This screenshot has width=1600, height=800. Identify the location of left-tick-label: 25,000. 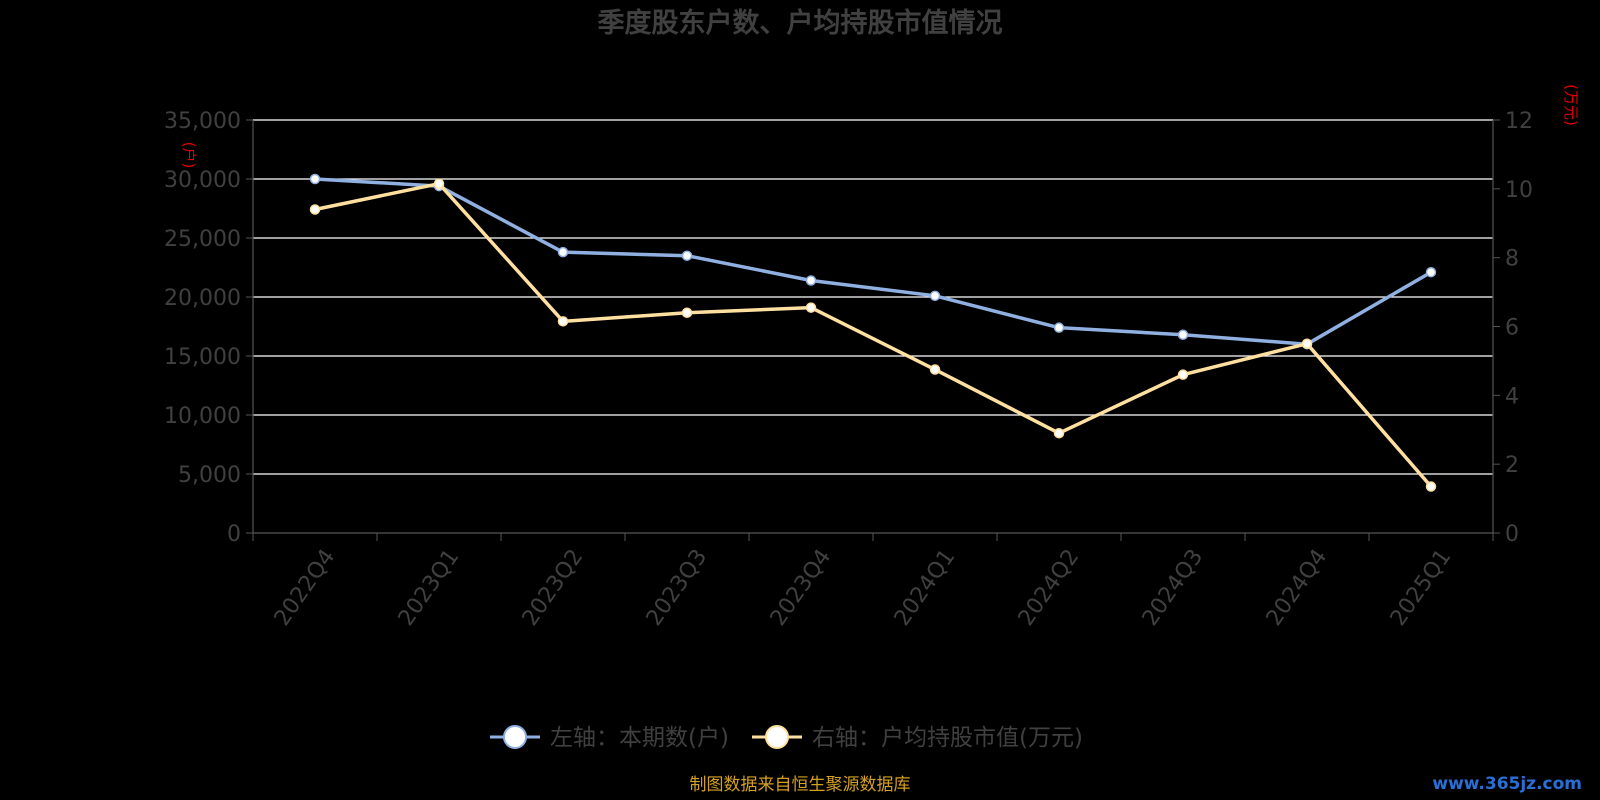
(202, 239).